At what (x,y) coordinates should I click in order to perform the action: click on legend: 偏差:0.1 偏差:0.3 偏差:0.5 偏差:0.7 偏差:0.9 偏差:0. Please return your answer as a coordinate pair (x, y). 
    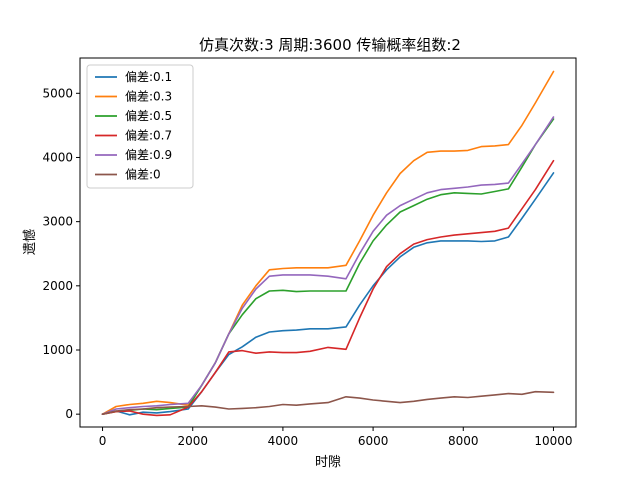
    Looking at the image, I should click on (140, 126).